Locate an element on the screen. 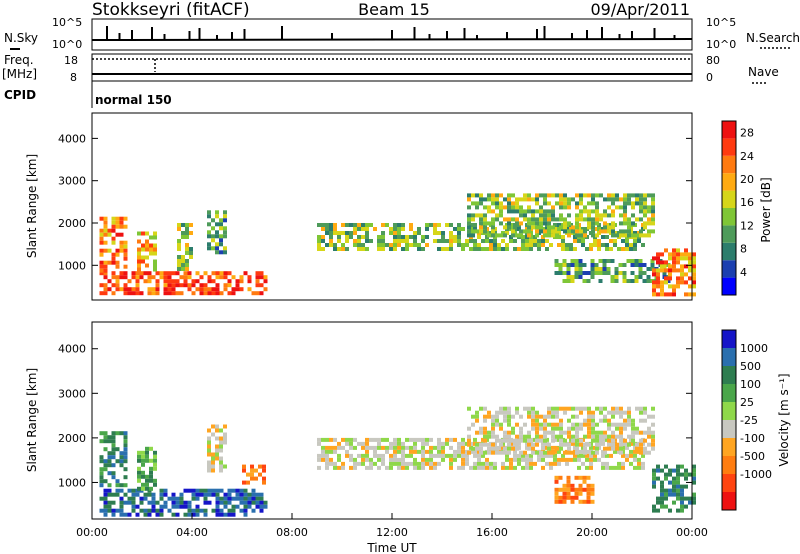  station-title: Stokkseyri (fitACF) is located at coordinates (171, 10).